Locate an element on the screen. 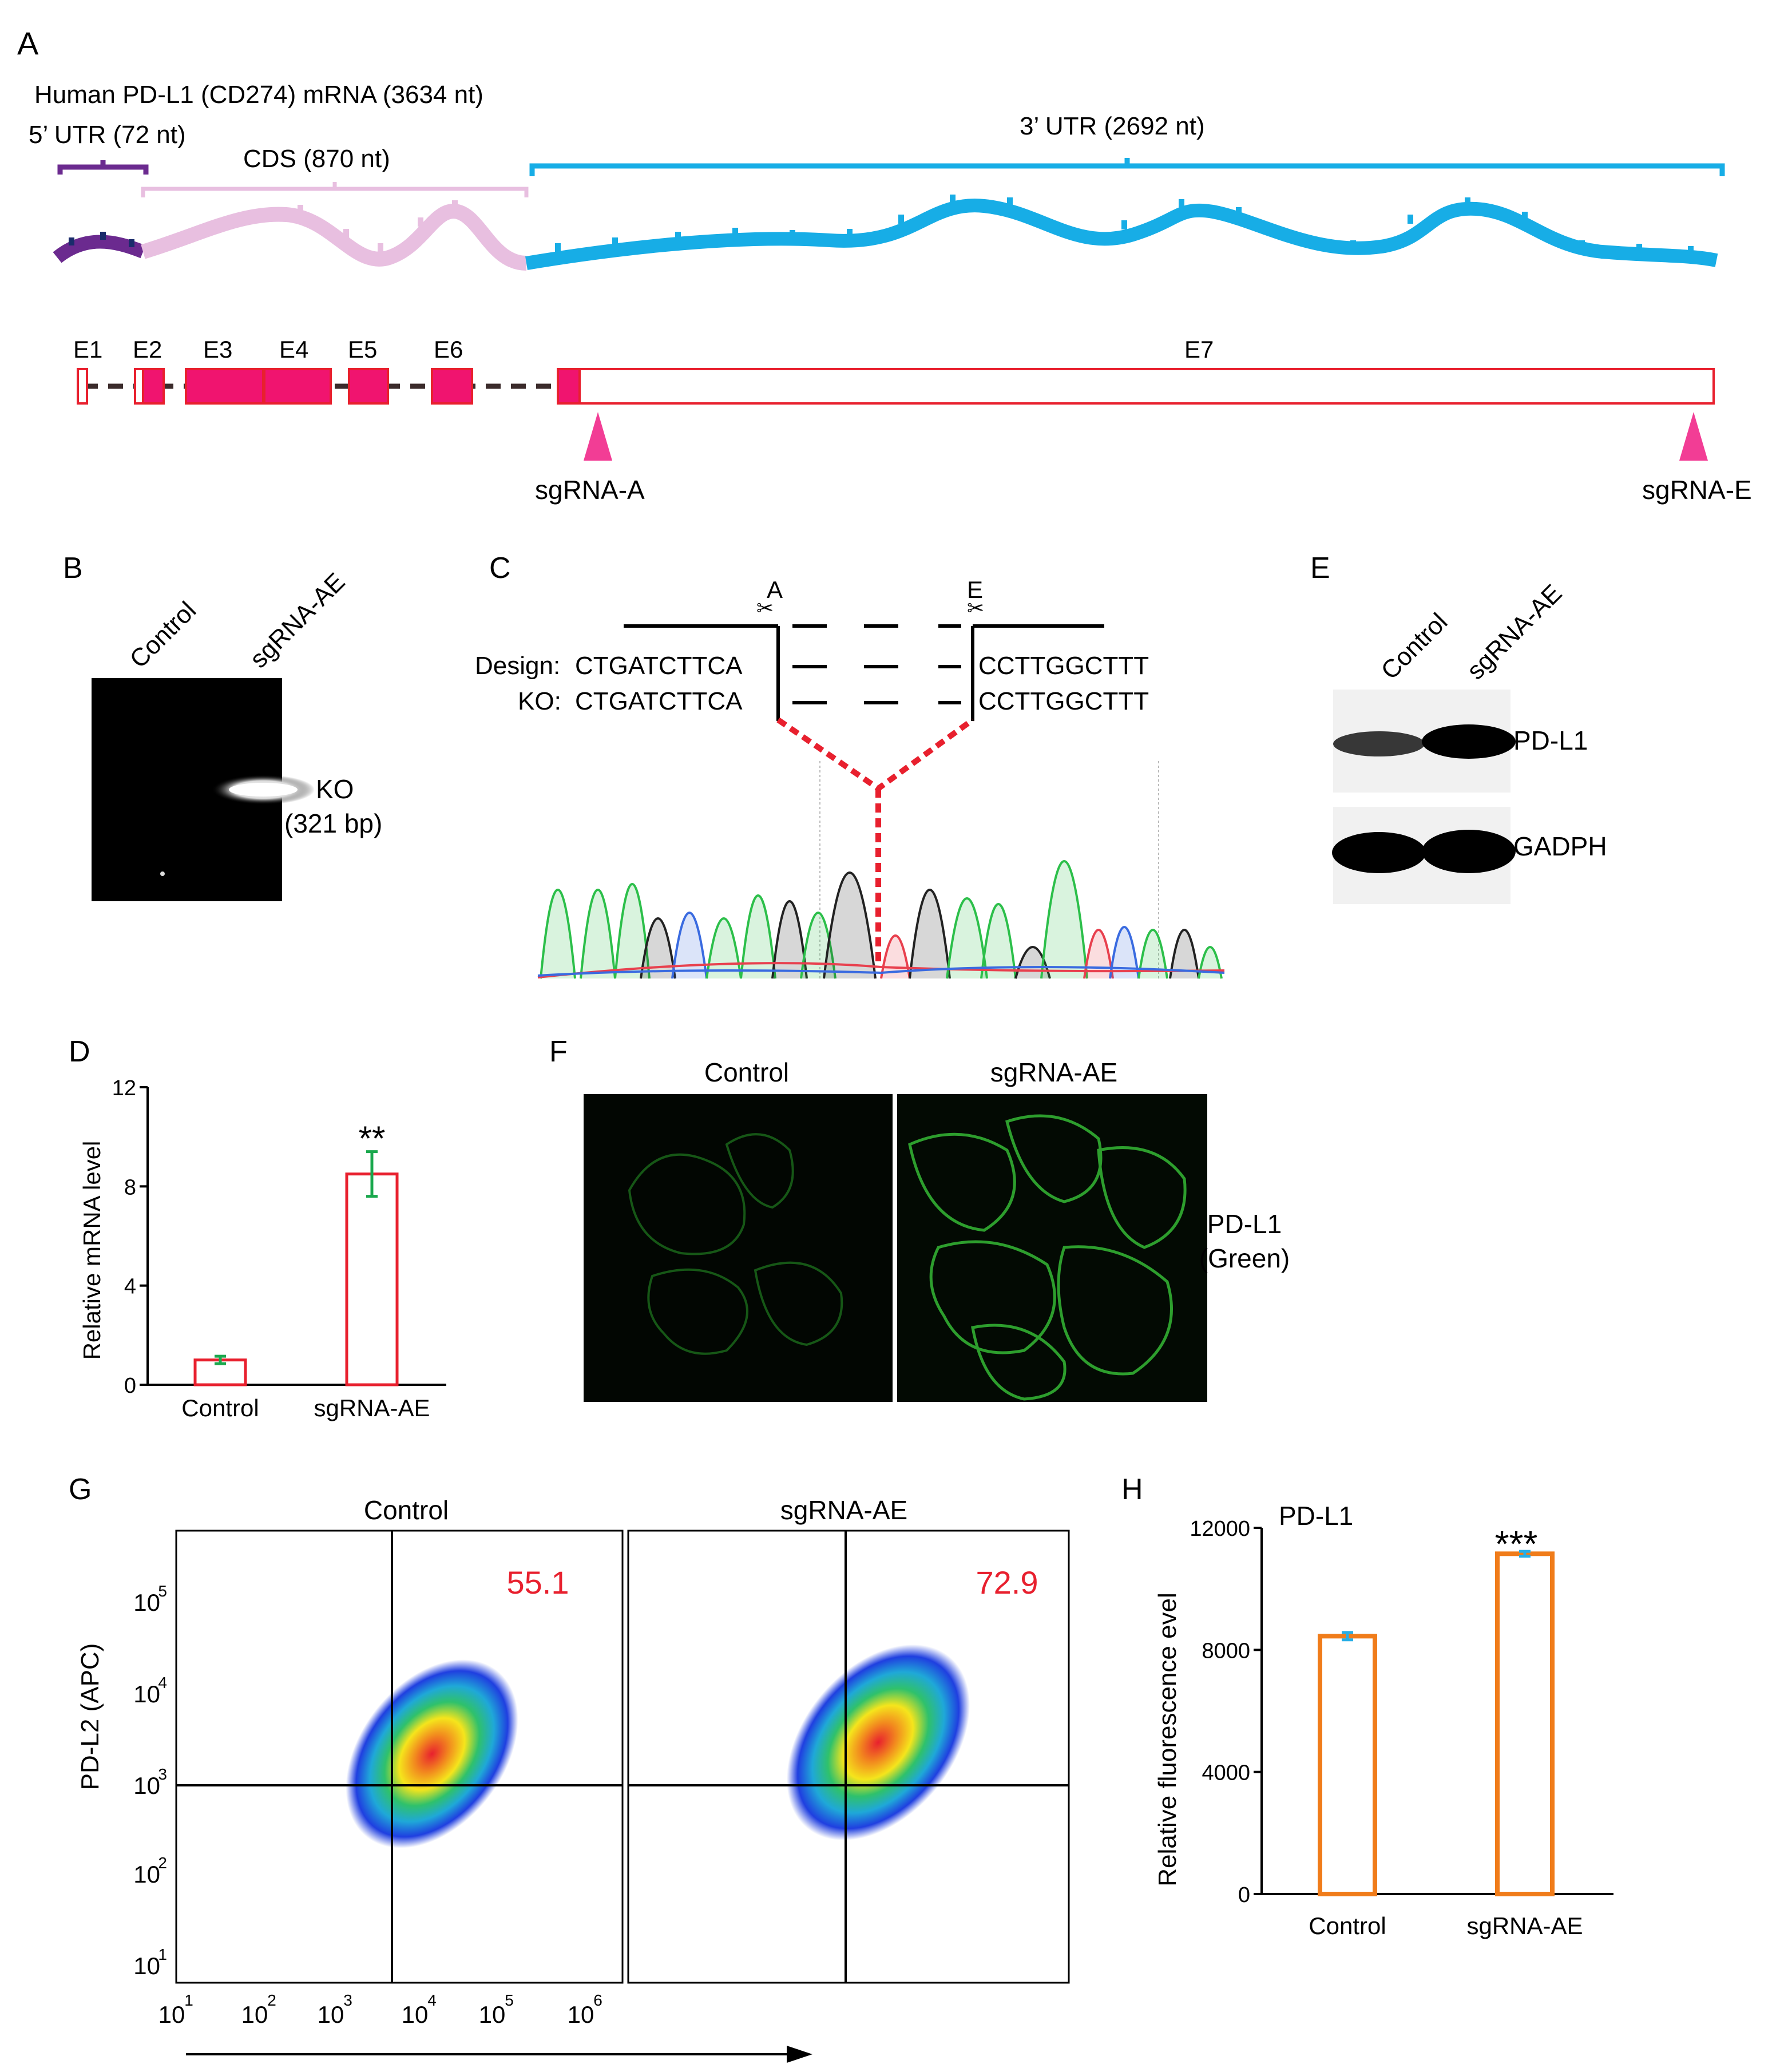 This screenshot has width=1788, height=2072. lane-label-sgrna-ae: sgRNA-AE is located at coordinates (297, 621).